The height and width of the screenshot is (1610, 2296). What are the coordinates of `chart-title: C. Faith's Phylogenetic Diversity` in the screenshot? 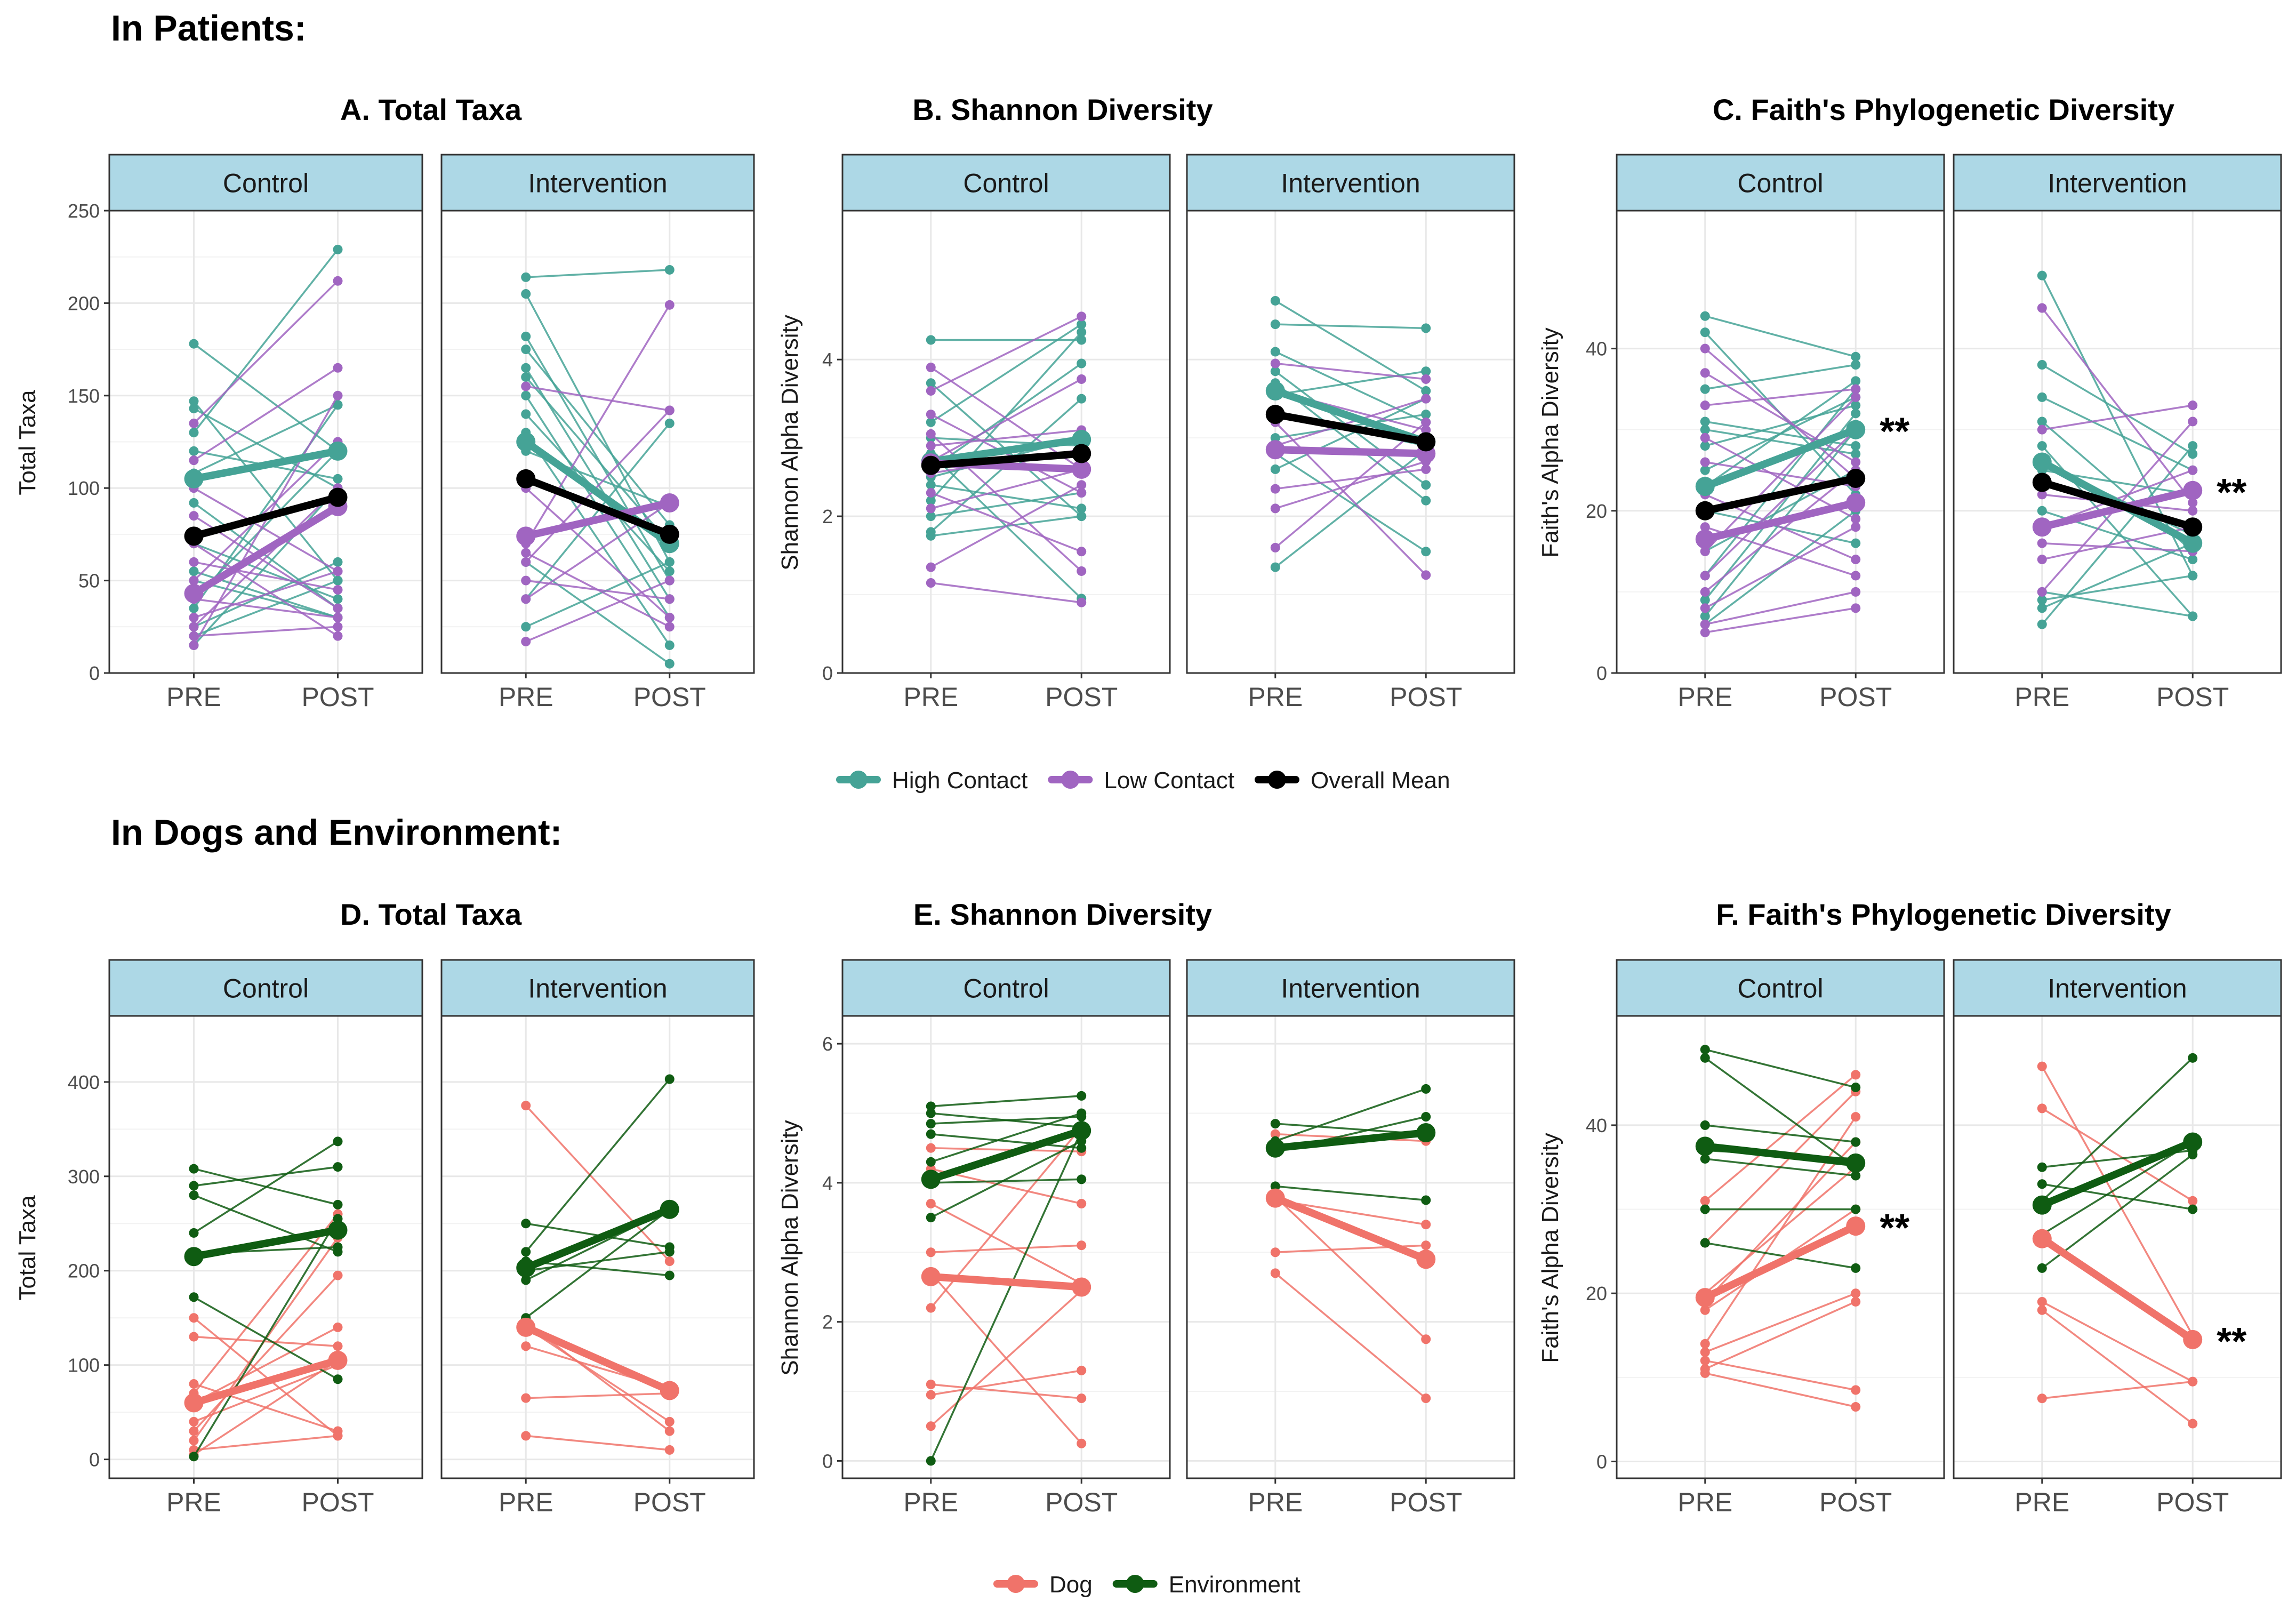 It's located at (1944, 109).